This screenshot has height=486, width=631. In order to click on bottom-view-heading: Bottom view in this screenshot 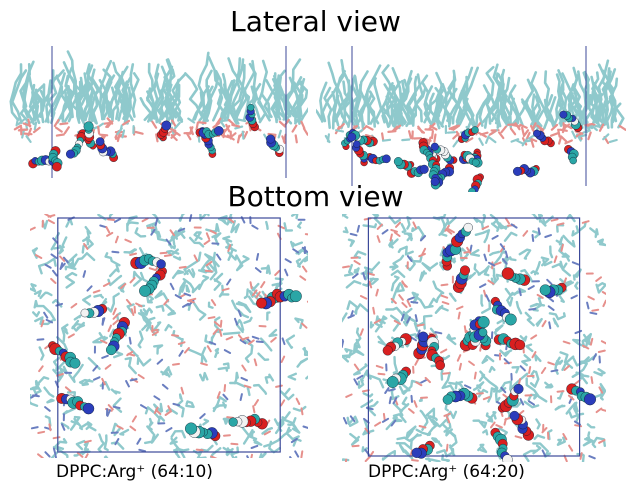, I will do `click(315, 196)`.